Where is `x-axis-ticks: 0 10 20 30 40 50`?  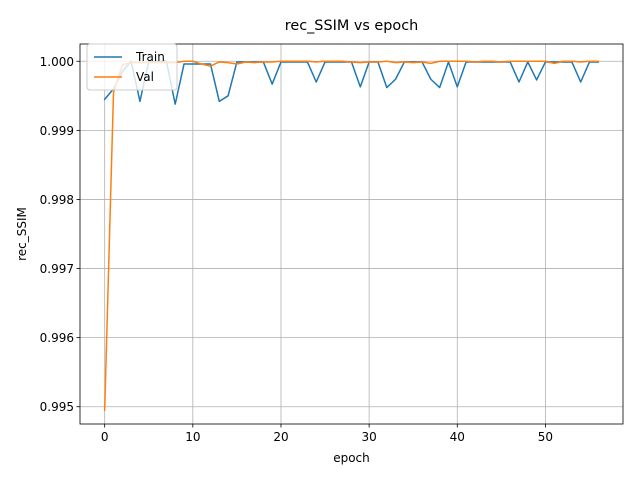 x-axis-ticks: 0 10 20 30 40 50 is located at coordinates (327, 434).